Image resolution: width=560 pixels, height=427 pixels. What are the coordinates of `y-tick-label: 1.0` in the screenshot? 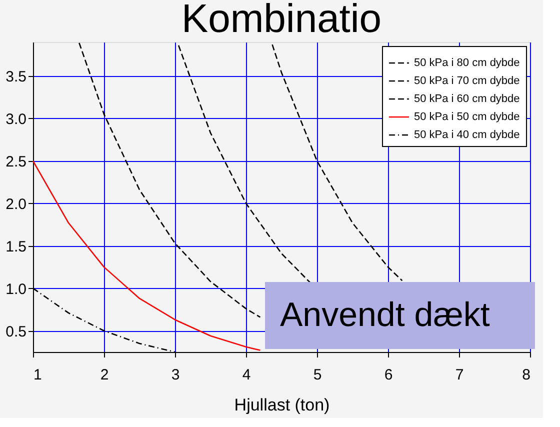 It's located at (16, 289).